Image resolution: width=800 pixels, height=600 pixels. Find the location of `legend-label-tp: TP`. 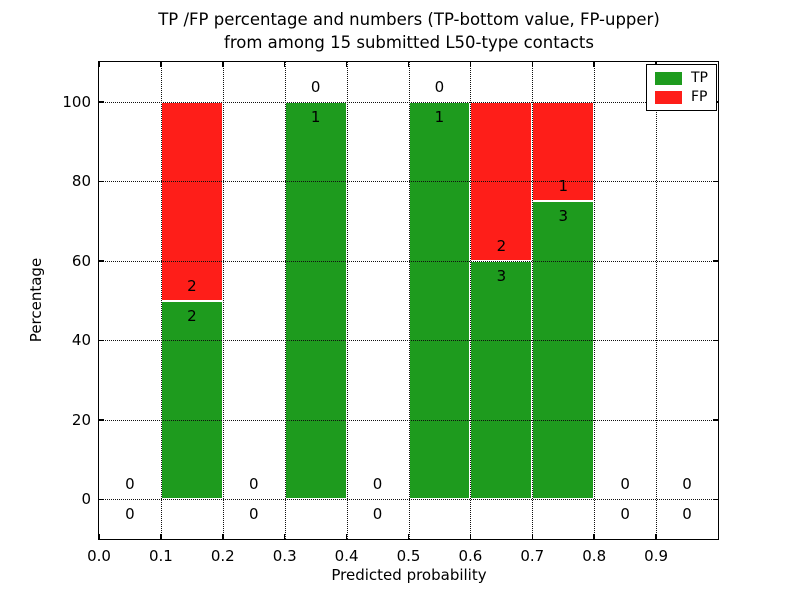

legend-label-tp: TP is located at coordinates (699, 78).